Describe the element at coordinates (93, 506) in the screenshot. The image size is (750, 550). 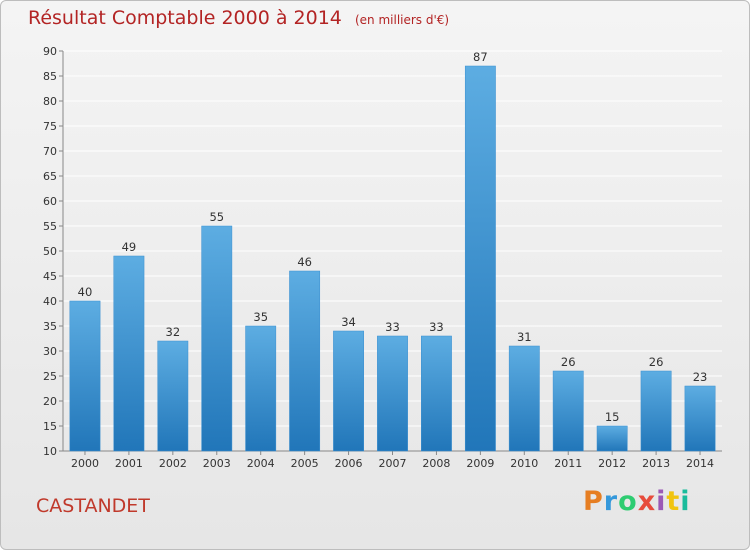
I see `city-name: CASTANDET` at that location.